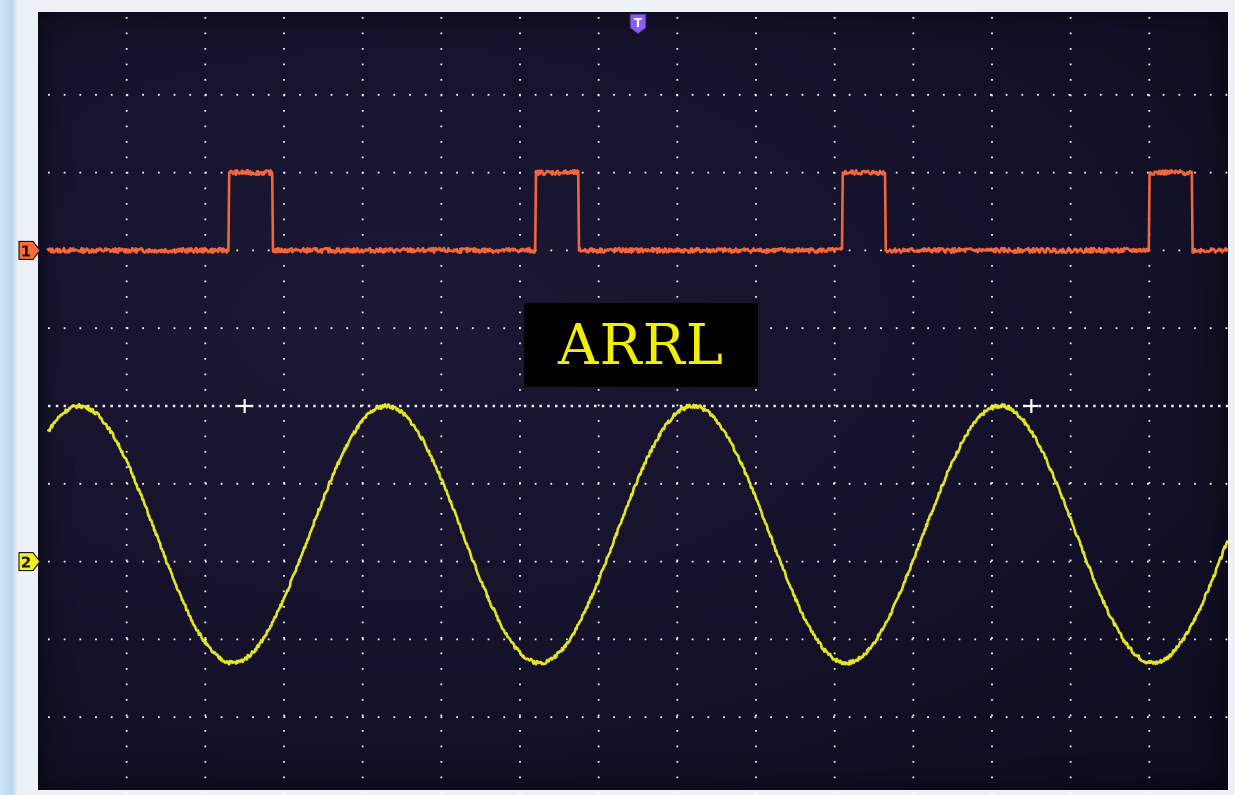 The height and width of the screenshot is (795, 1235). Describe the element at coordinates (26, 251) in the screenshot. I see `channel-1-marker-label: 1` at that location.